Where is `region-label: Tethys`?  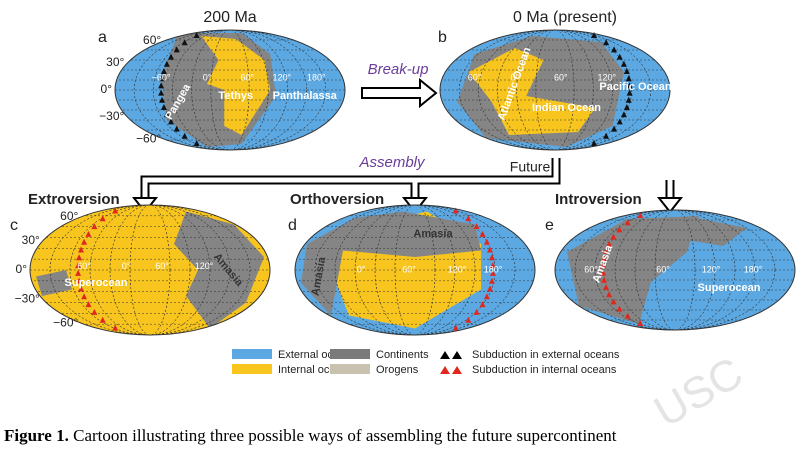
region-label: Tethys is located at coordinates (235, 96).